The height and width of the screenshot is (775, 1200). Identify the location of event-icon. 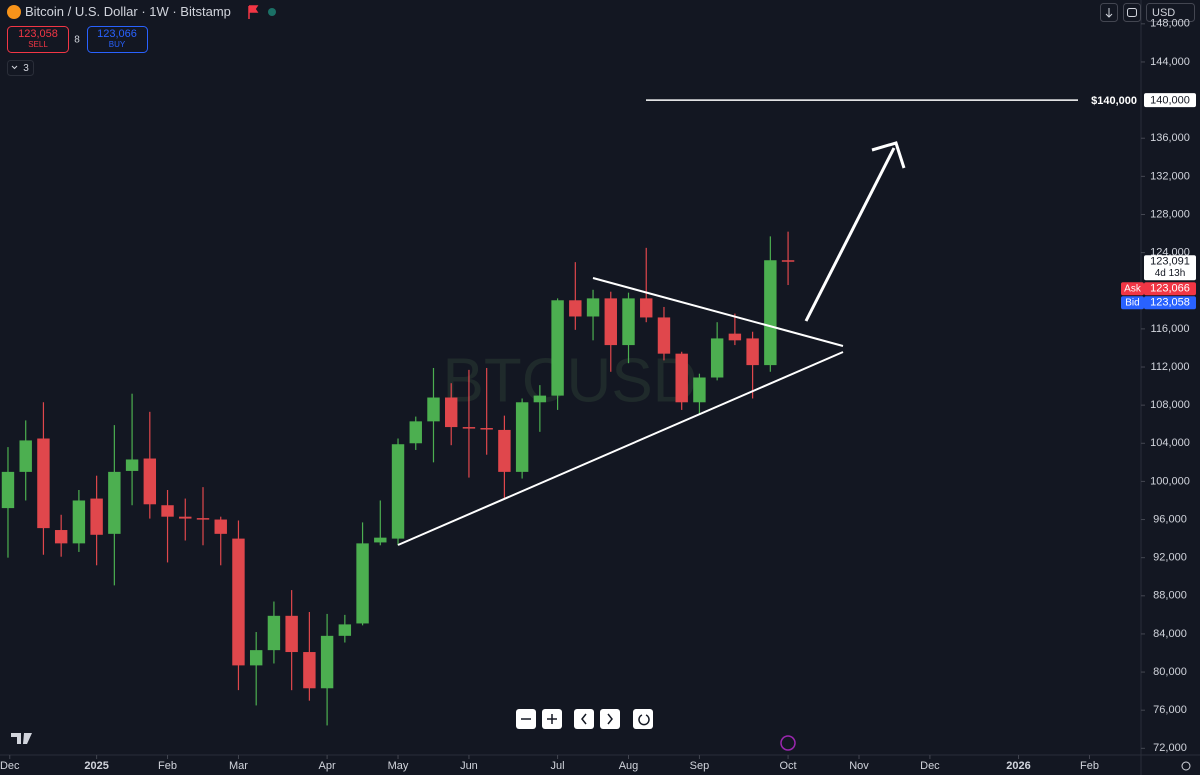
(788, 743).